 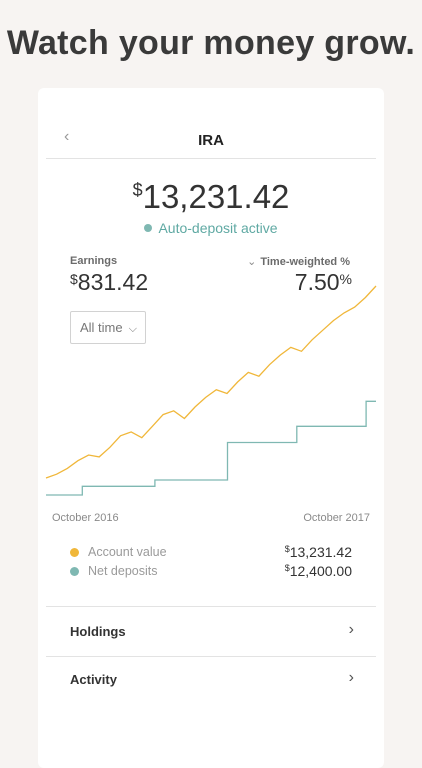 What do you see at coordinates (148, 228) in the screenshot?
I see `status-dot-icon` at bounding box center [148, 228].